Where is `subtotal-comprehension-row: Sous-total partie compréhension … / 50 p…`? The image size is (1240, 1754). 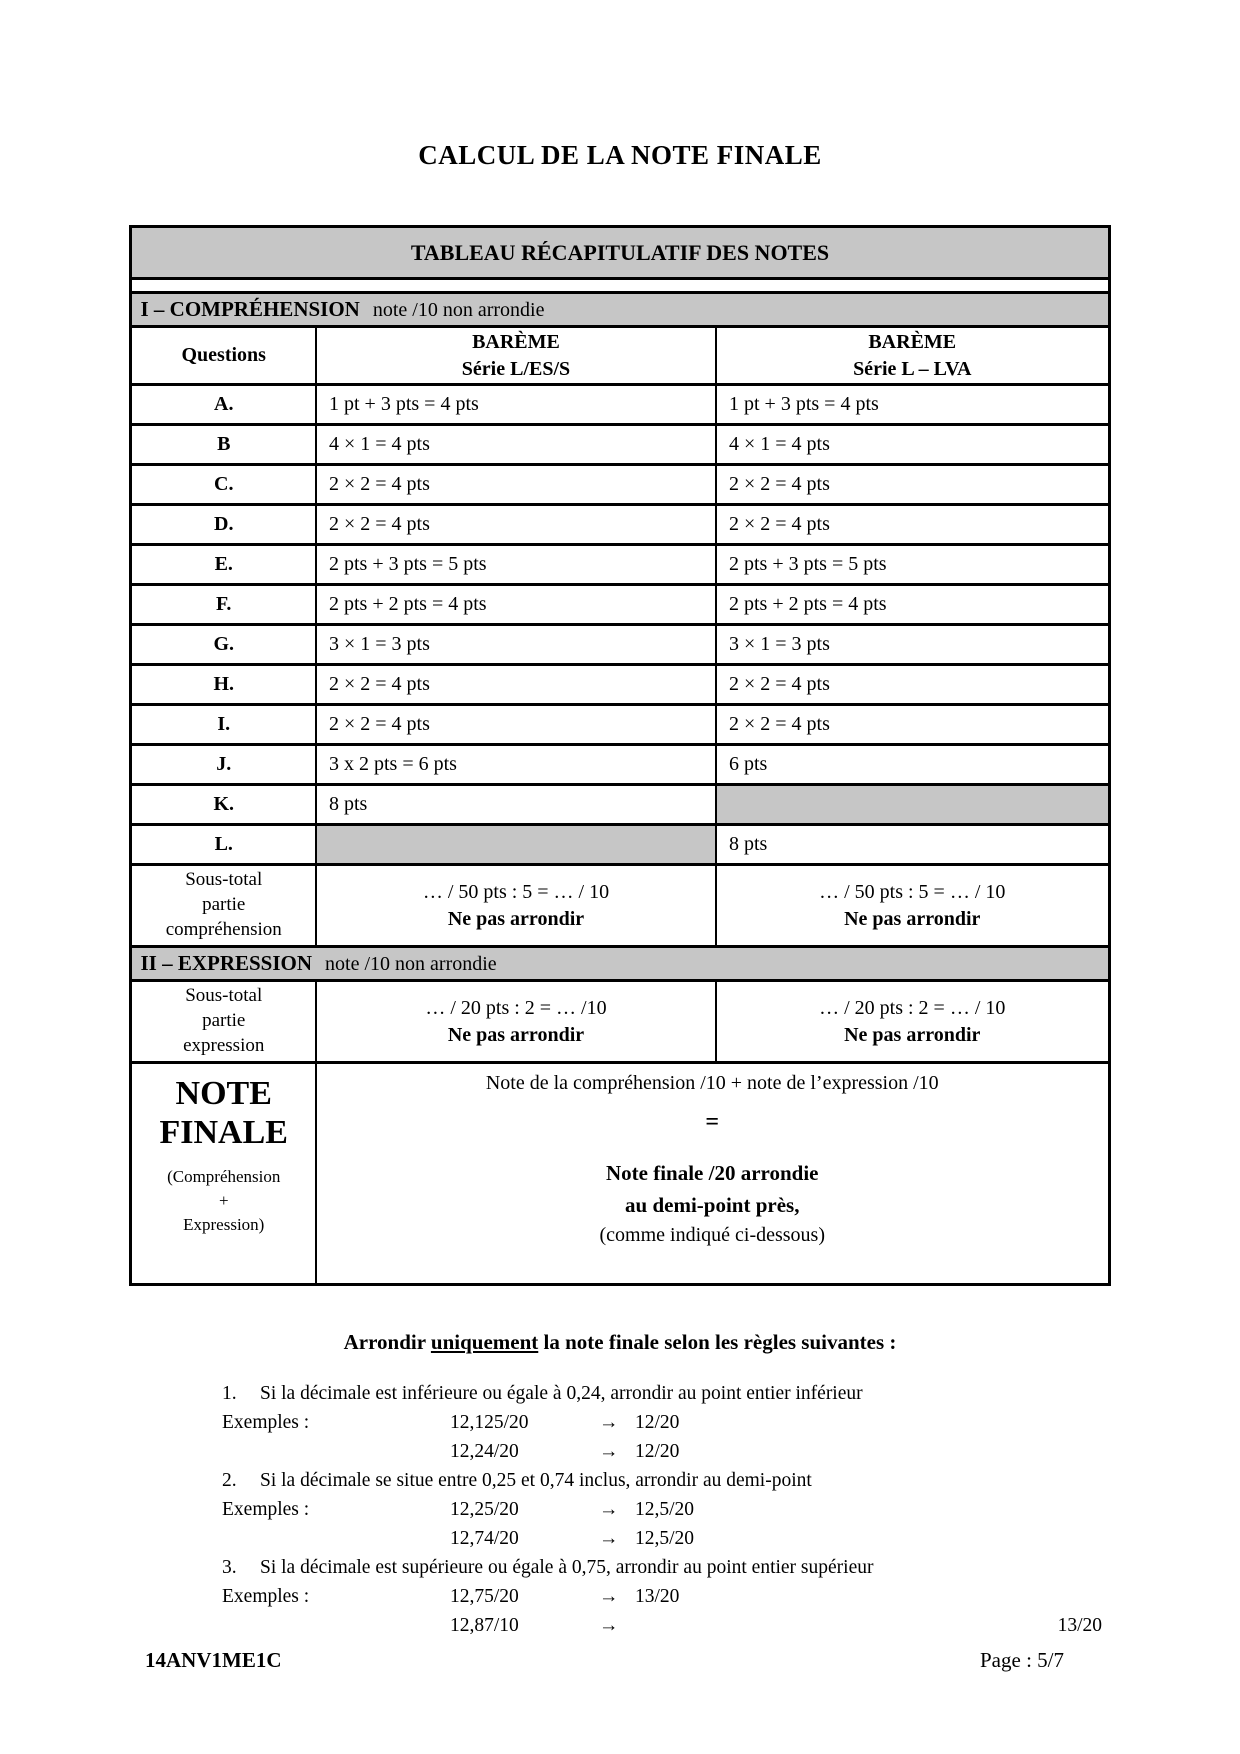
subtotal-comprehension-row: Sous-total partie compréhension … / 50 p… is located at coordinates (620, 905).